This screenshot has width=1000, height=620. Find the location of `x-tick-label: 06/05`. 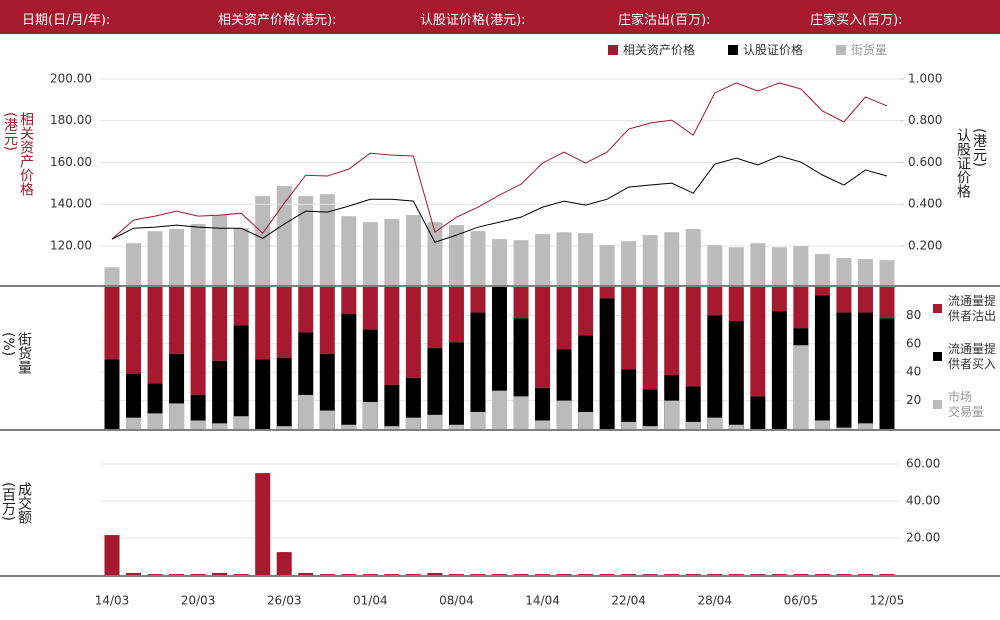

x-tick-label: 06/05 is located at coordinates (801, 601).